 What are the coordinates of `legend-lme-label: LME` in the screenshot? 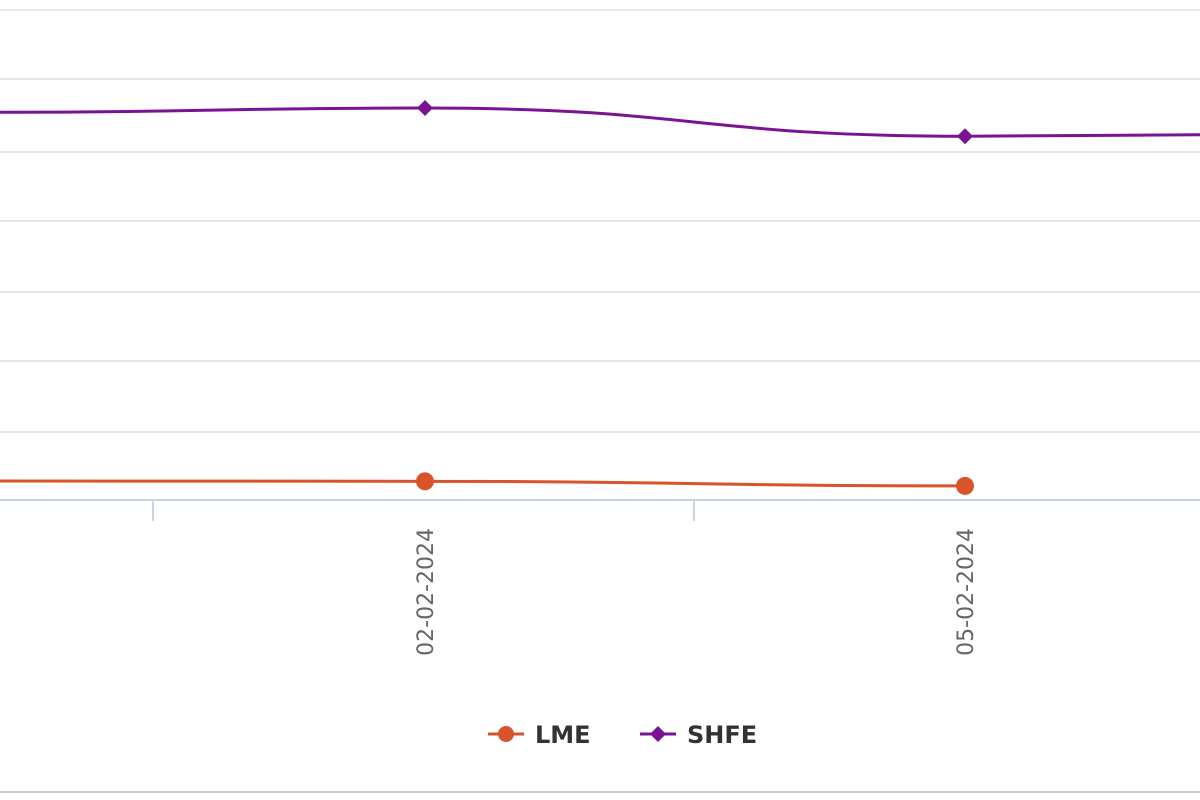 It's located at (563, 735).